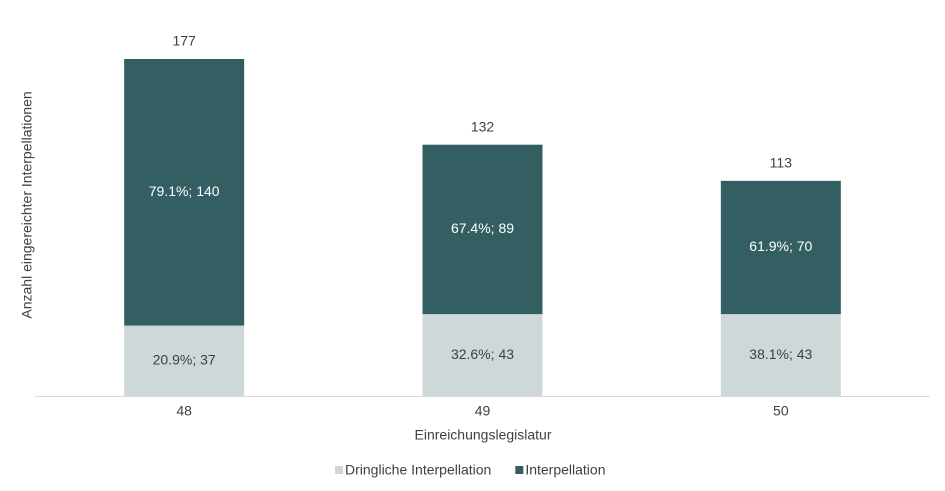 This screenshot has height=491, width=945. Describe the element at coordinates (27, 204) in the screenshot. I see `y-axis-title: Anzahl eingereichter Interpellationen` at that location.